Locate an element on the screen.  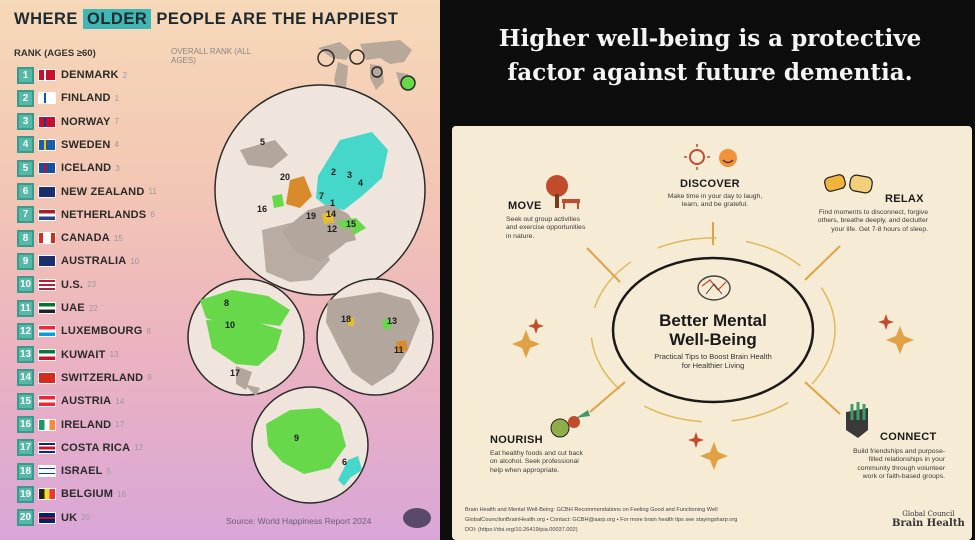
country-name: NETHERLANDS is located at coordinates (104, 214).